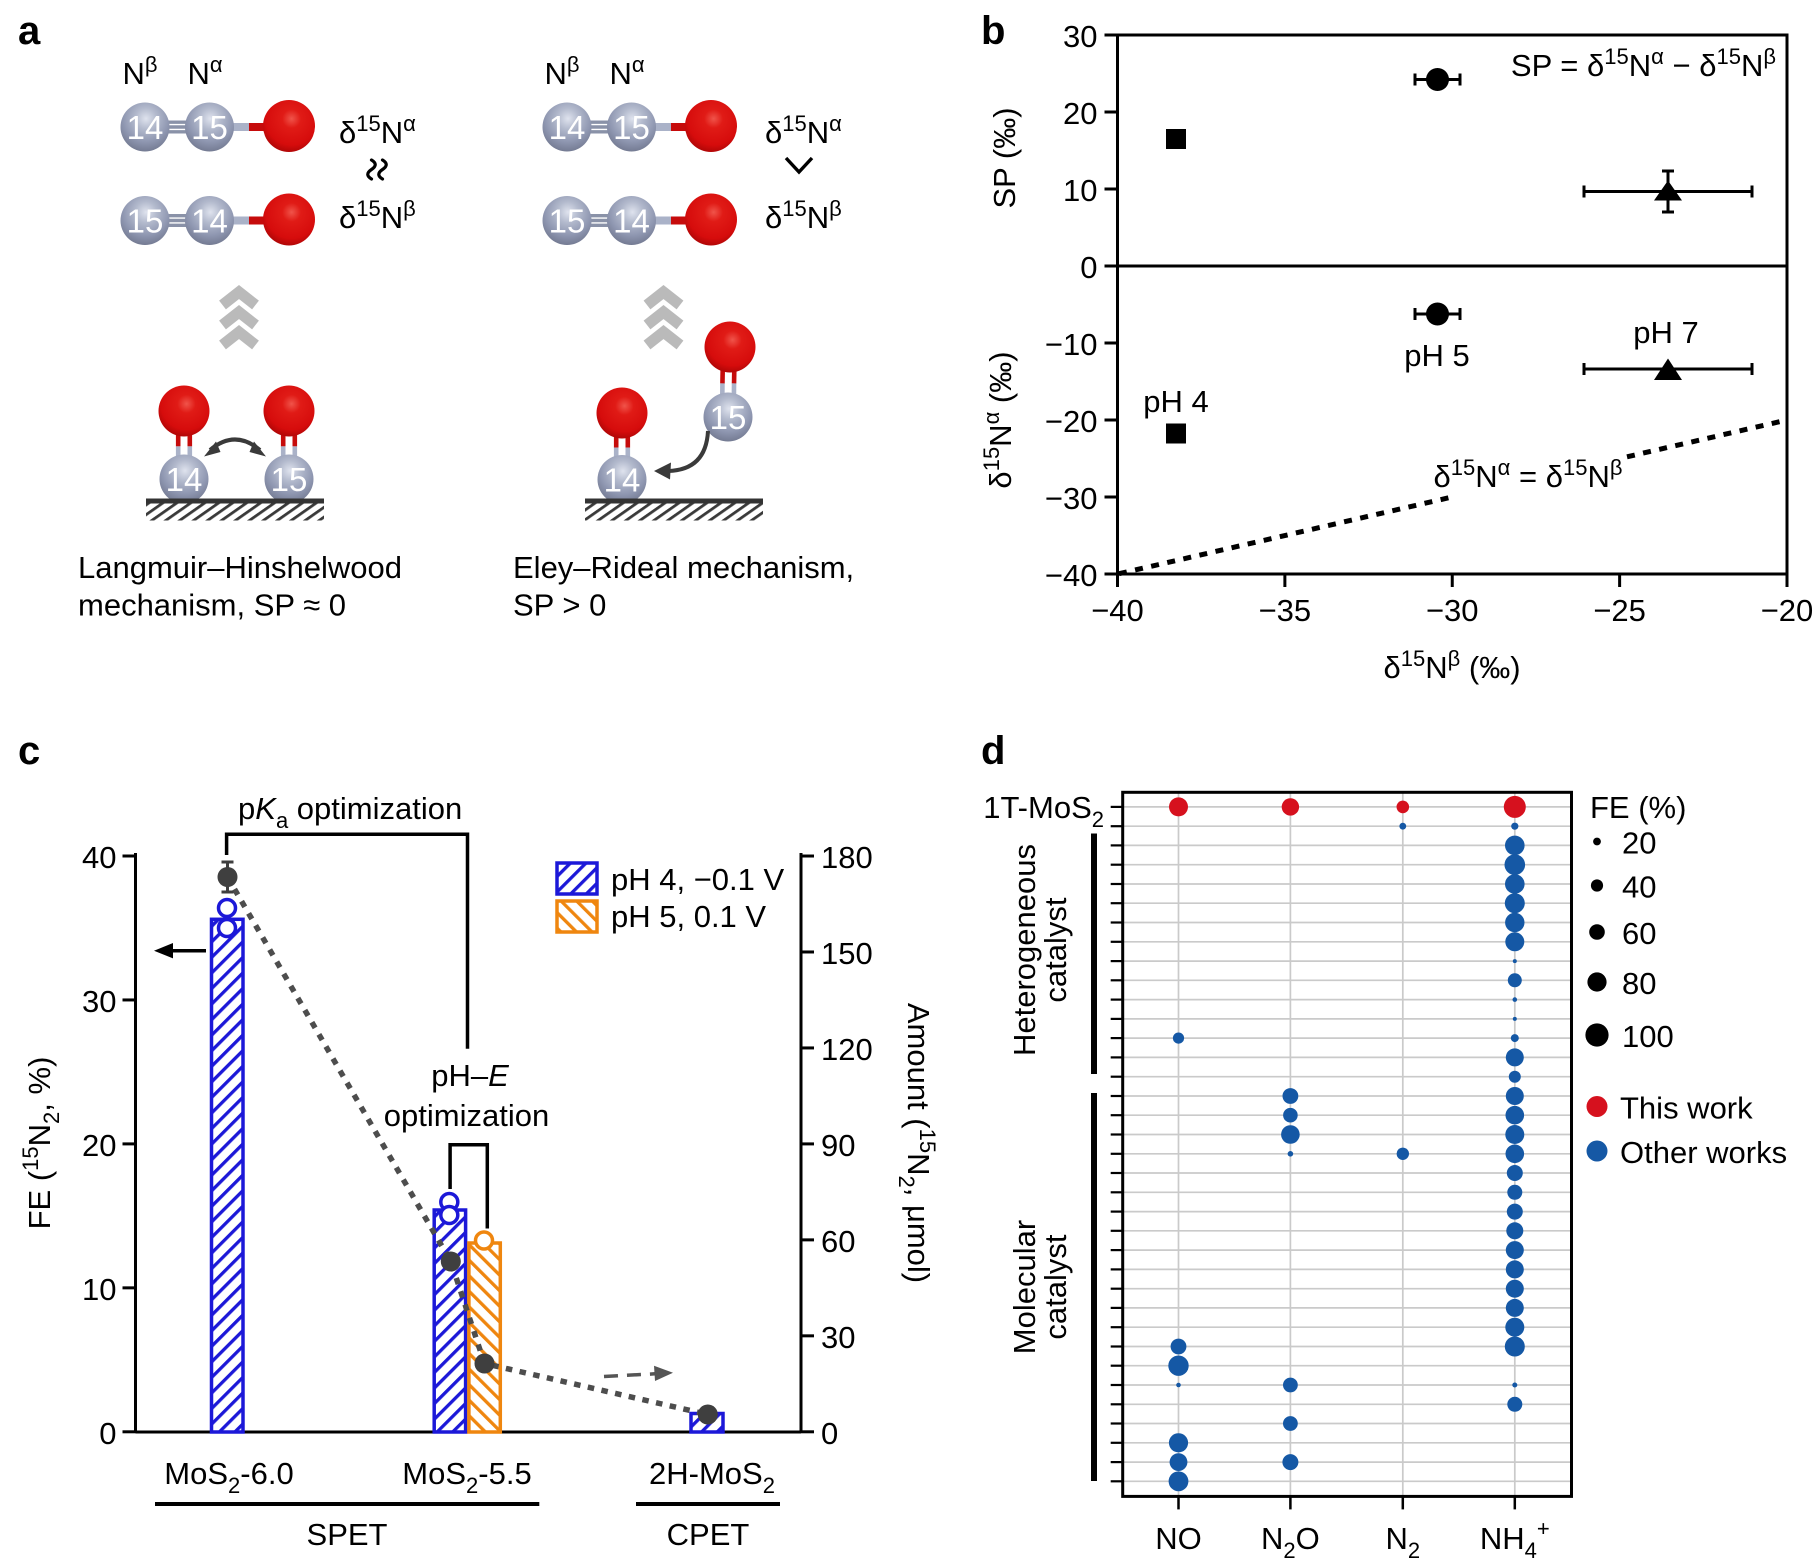  Describe the element at coordinates (847, 1049) in the screenshot. I see `svg-text: 120` at that location.